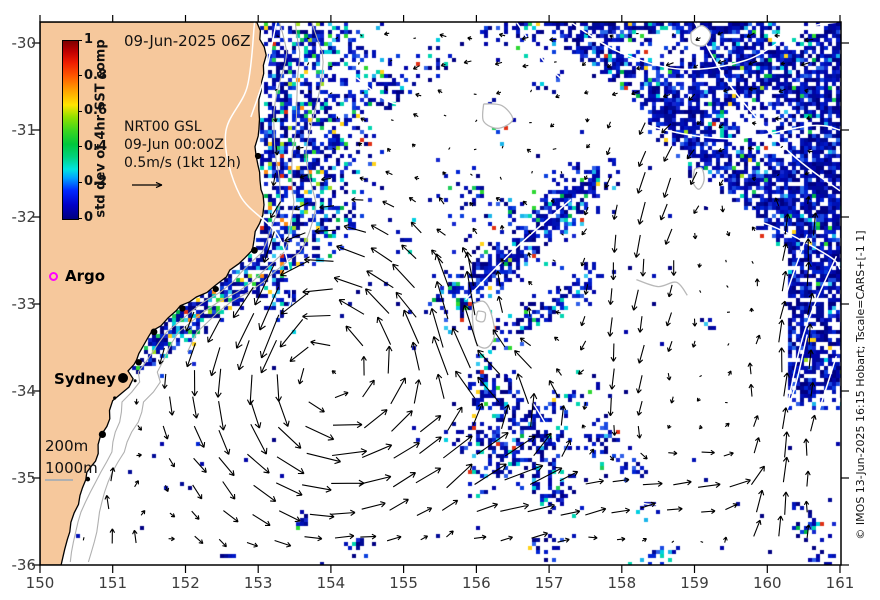  I want to click on y-tick-label: -33, so click(24, 304).